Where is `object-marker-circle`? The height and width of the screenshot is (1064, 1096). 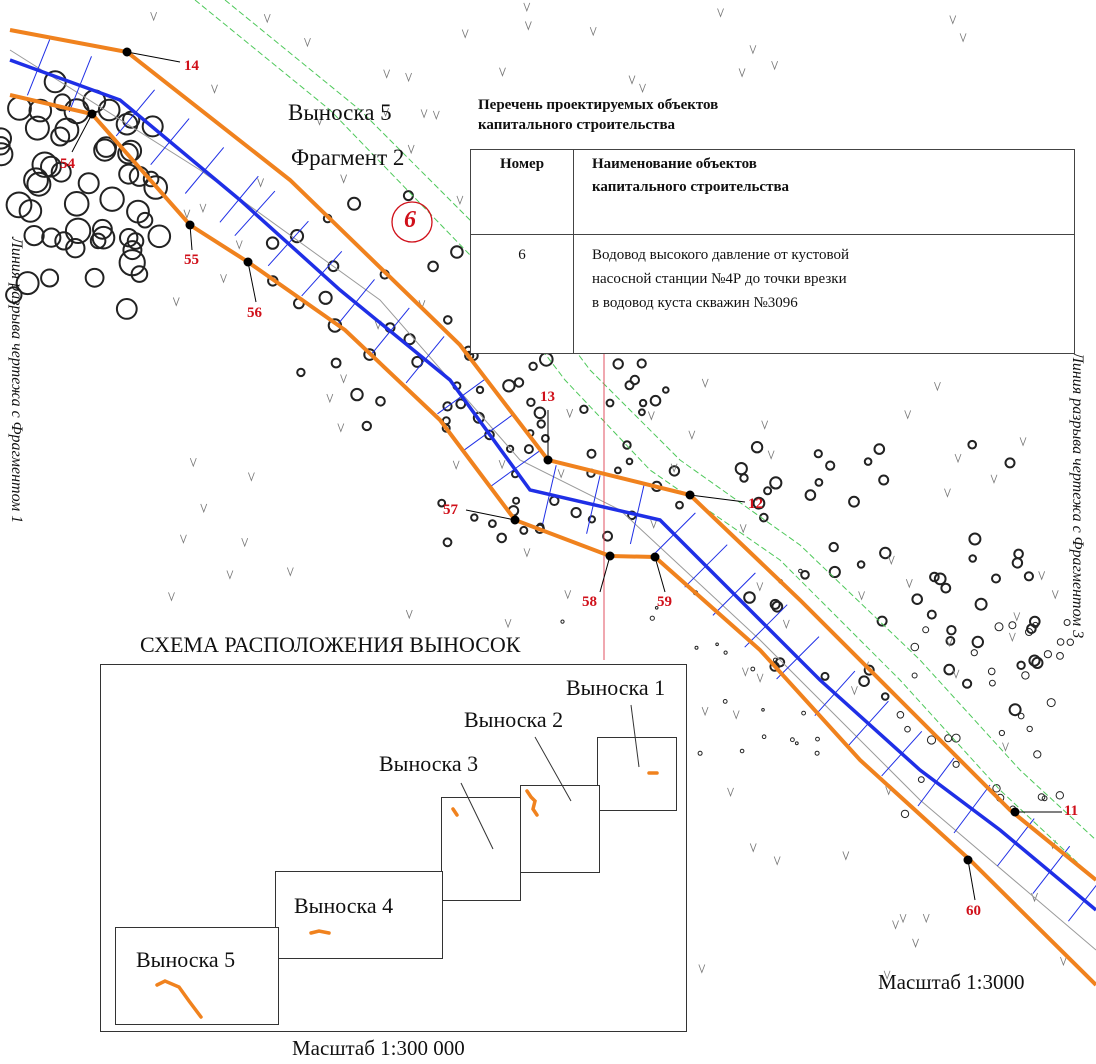
object-marker-circle is located at coordinates (412, 222).